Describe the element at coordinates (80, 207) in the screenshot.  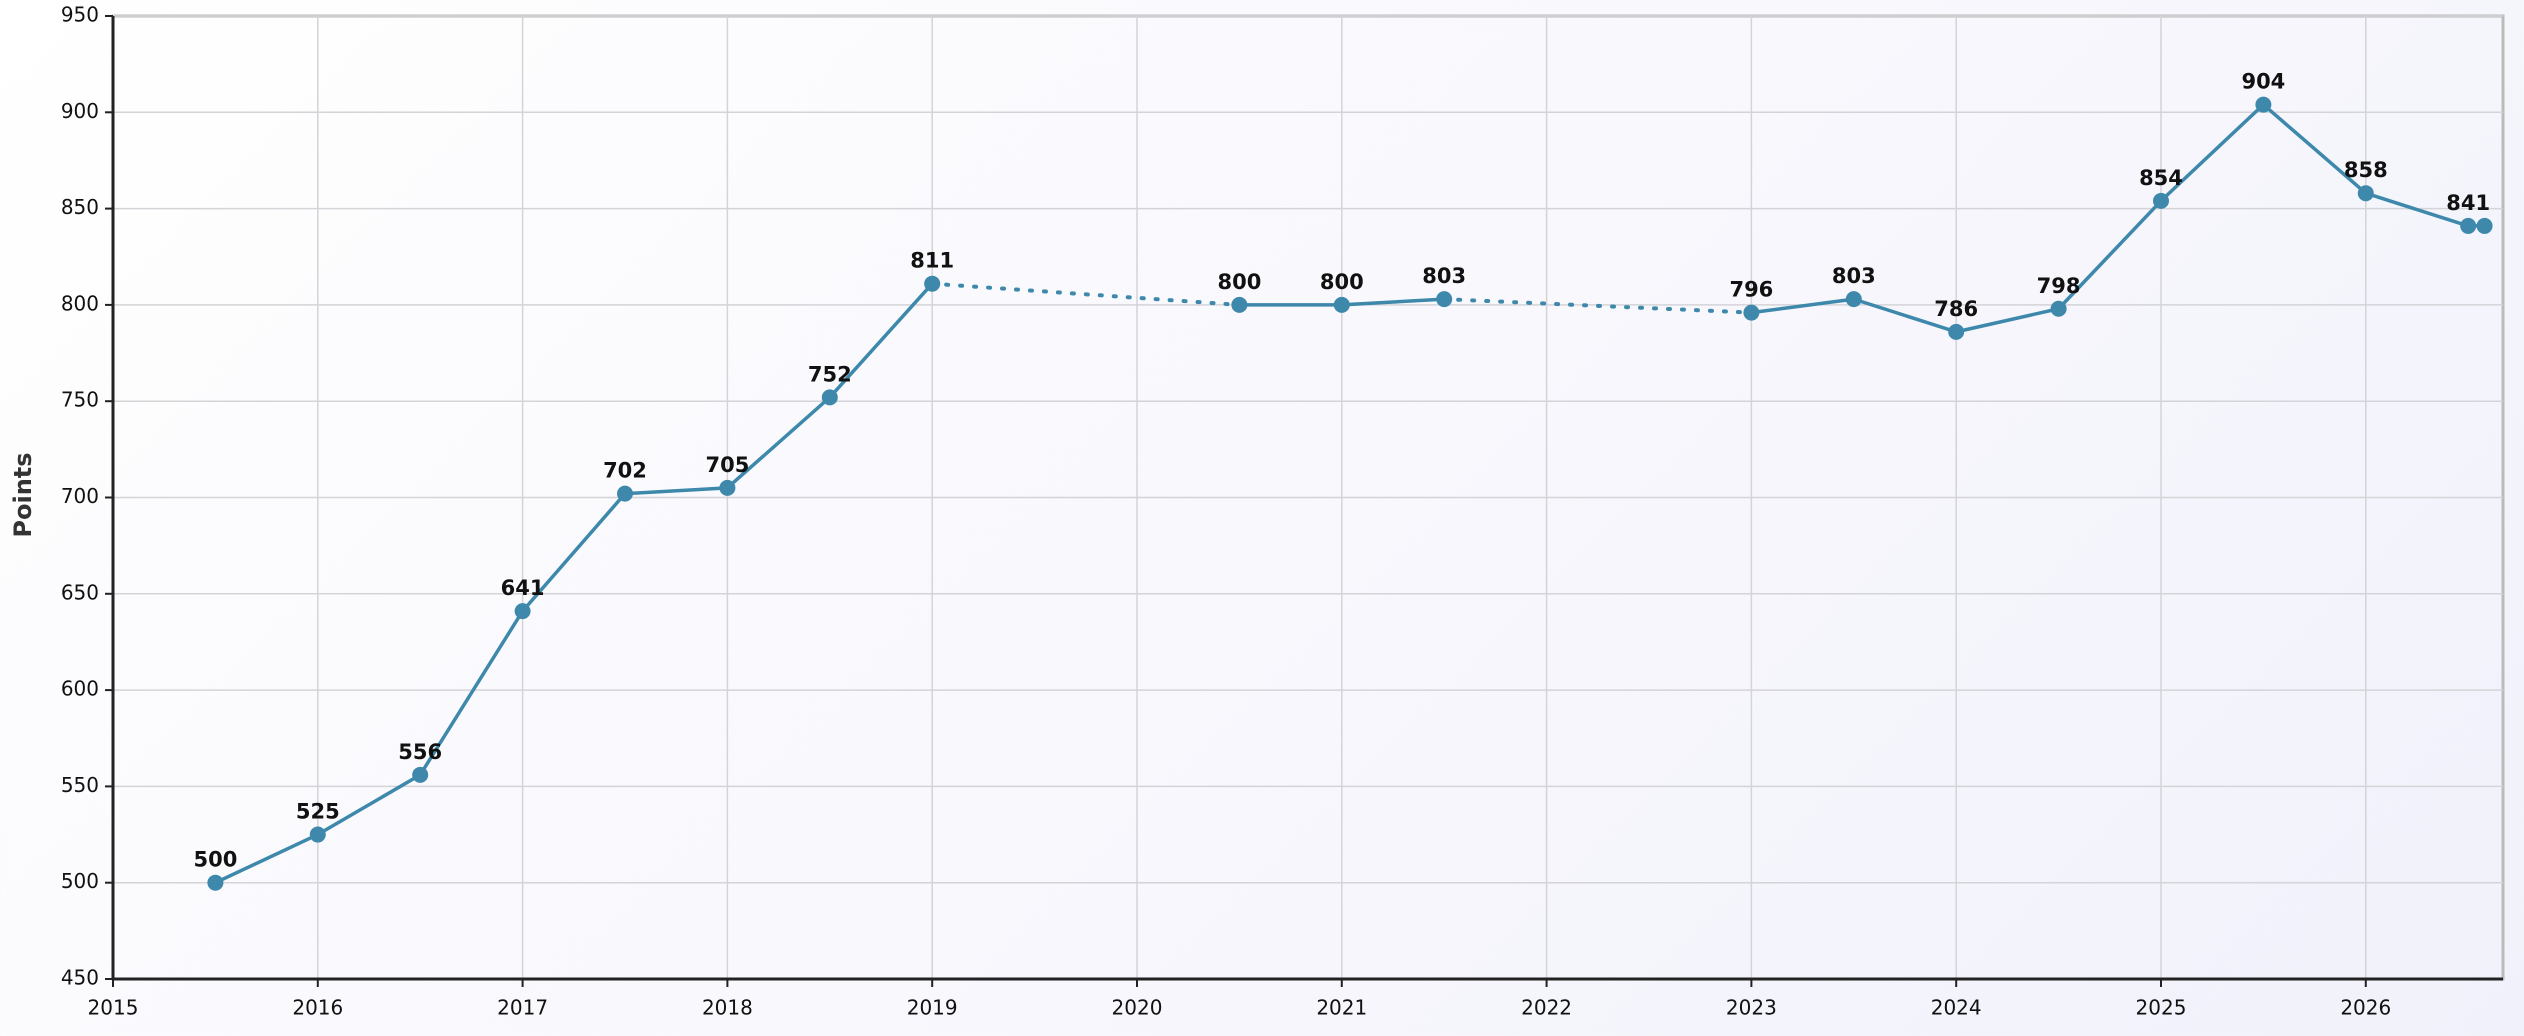
I see `y-tick-label: 850` at that location.